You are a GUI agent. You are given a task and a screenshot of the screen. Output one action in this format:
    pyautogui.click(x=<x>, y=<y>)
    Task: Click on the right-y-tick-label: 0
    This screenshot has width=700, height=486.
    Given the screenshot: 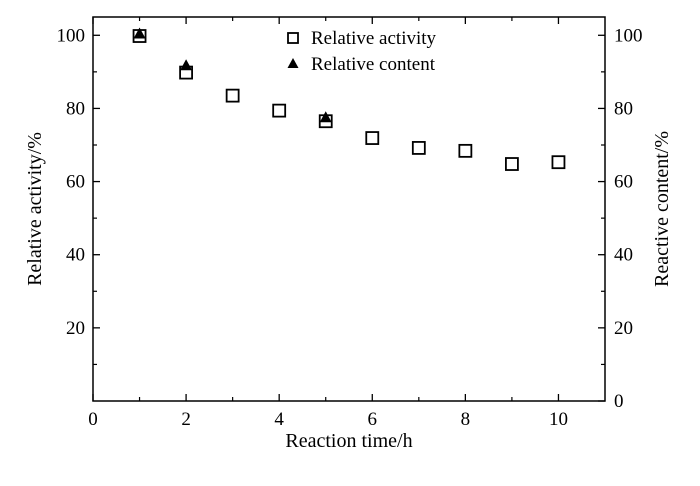 What is the action you would take?
    pyautogui.click(x=619, y=401)
    